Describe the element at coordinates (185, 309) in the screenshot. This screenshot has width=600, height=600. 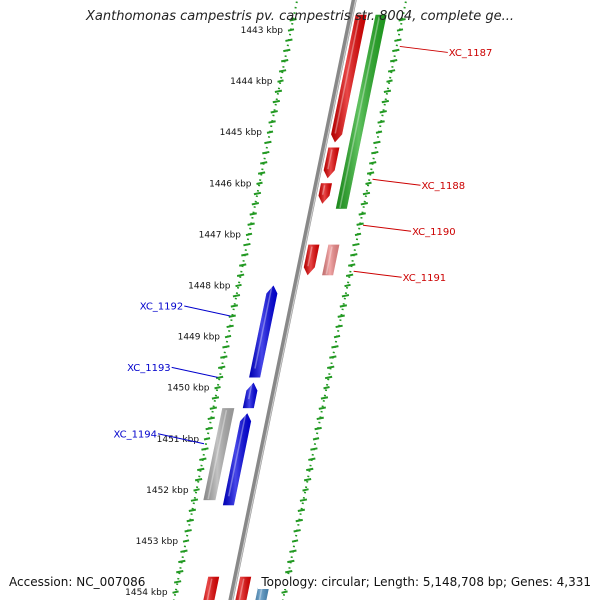
I see `gene-label-xc-1192: XC_1192` at that location.